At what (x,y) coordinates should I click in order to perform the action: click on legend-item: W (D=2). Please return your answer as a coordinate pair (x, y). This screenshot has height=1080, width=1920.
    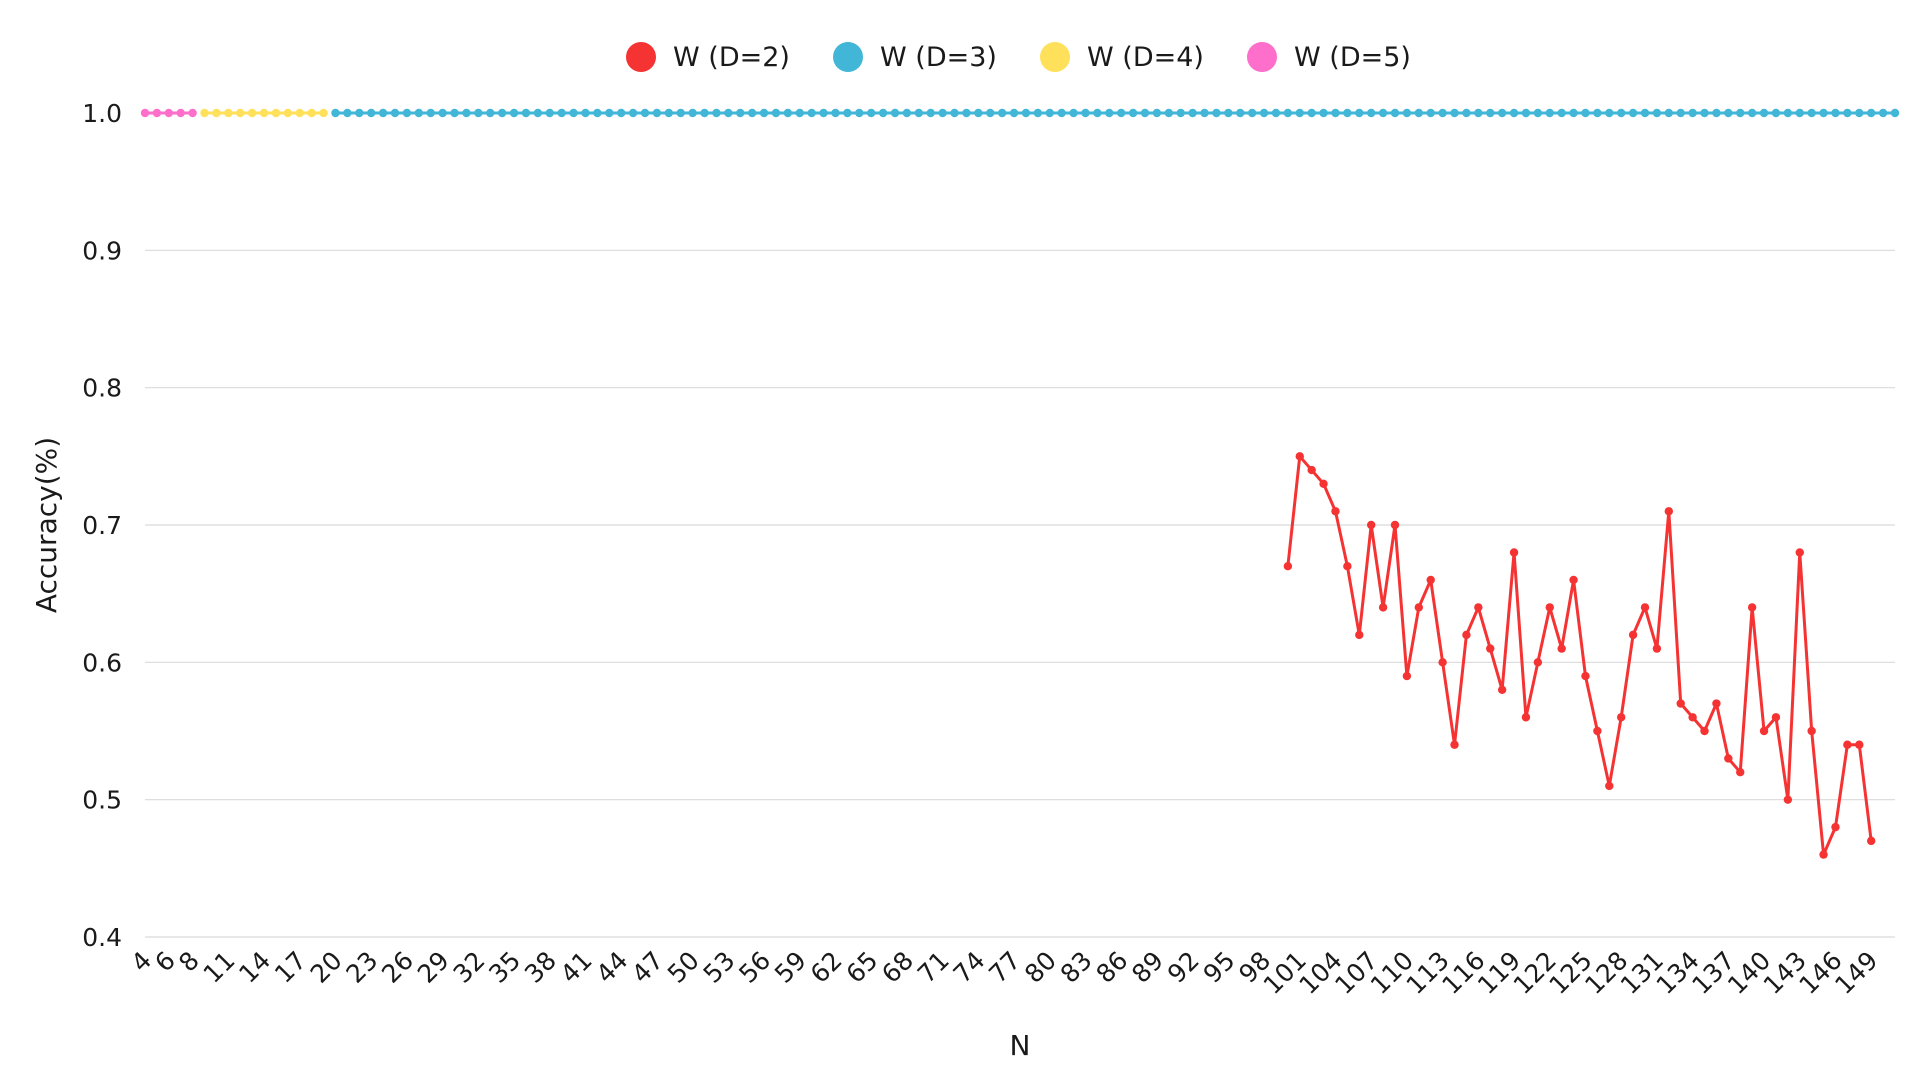
    Looking at the image, I should click on (708, 57).